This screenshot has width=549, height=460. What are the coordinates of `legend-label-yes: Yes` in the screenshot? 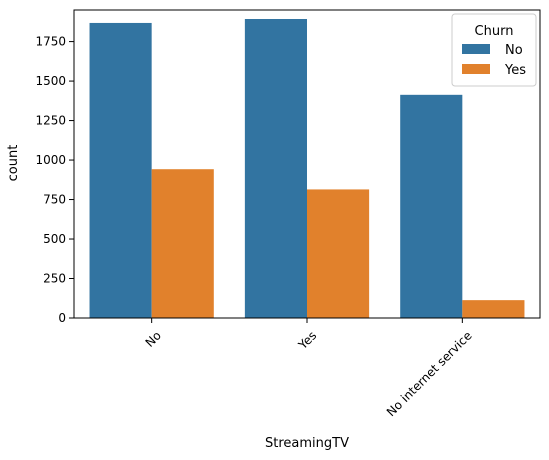 It's located at (515, 70).